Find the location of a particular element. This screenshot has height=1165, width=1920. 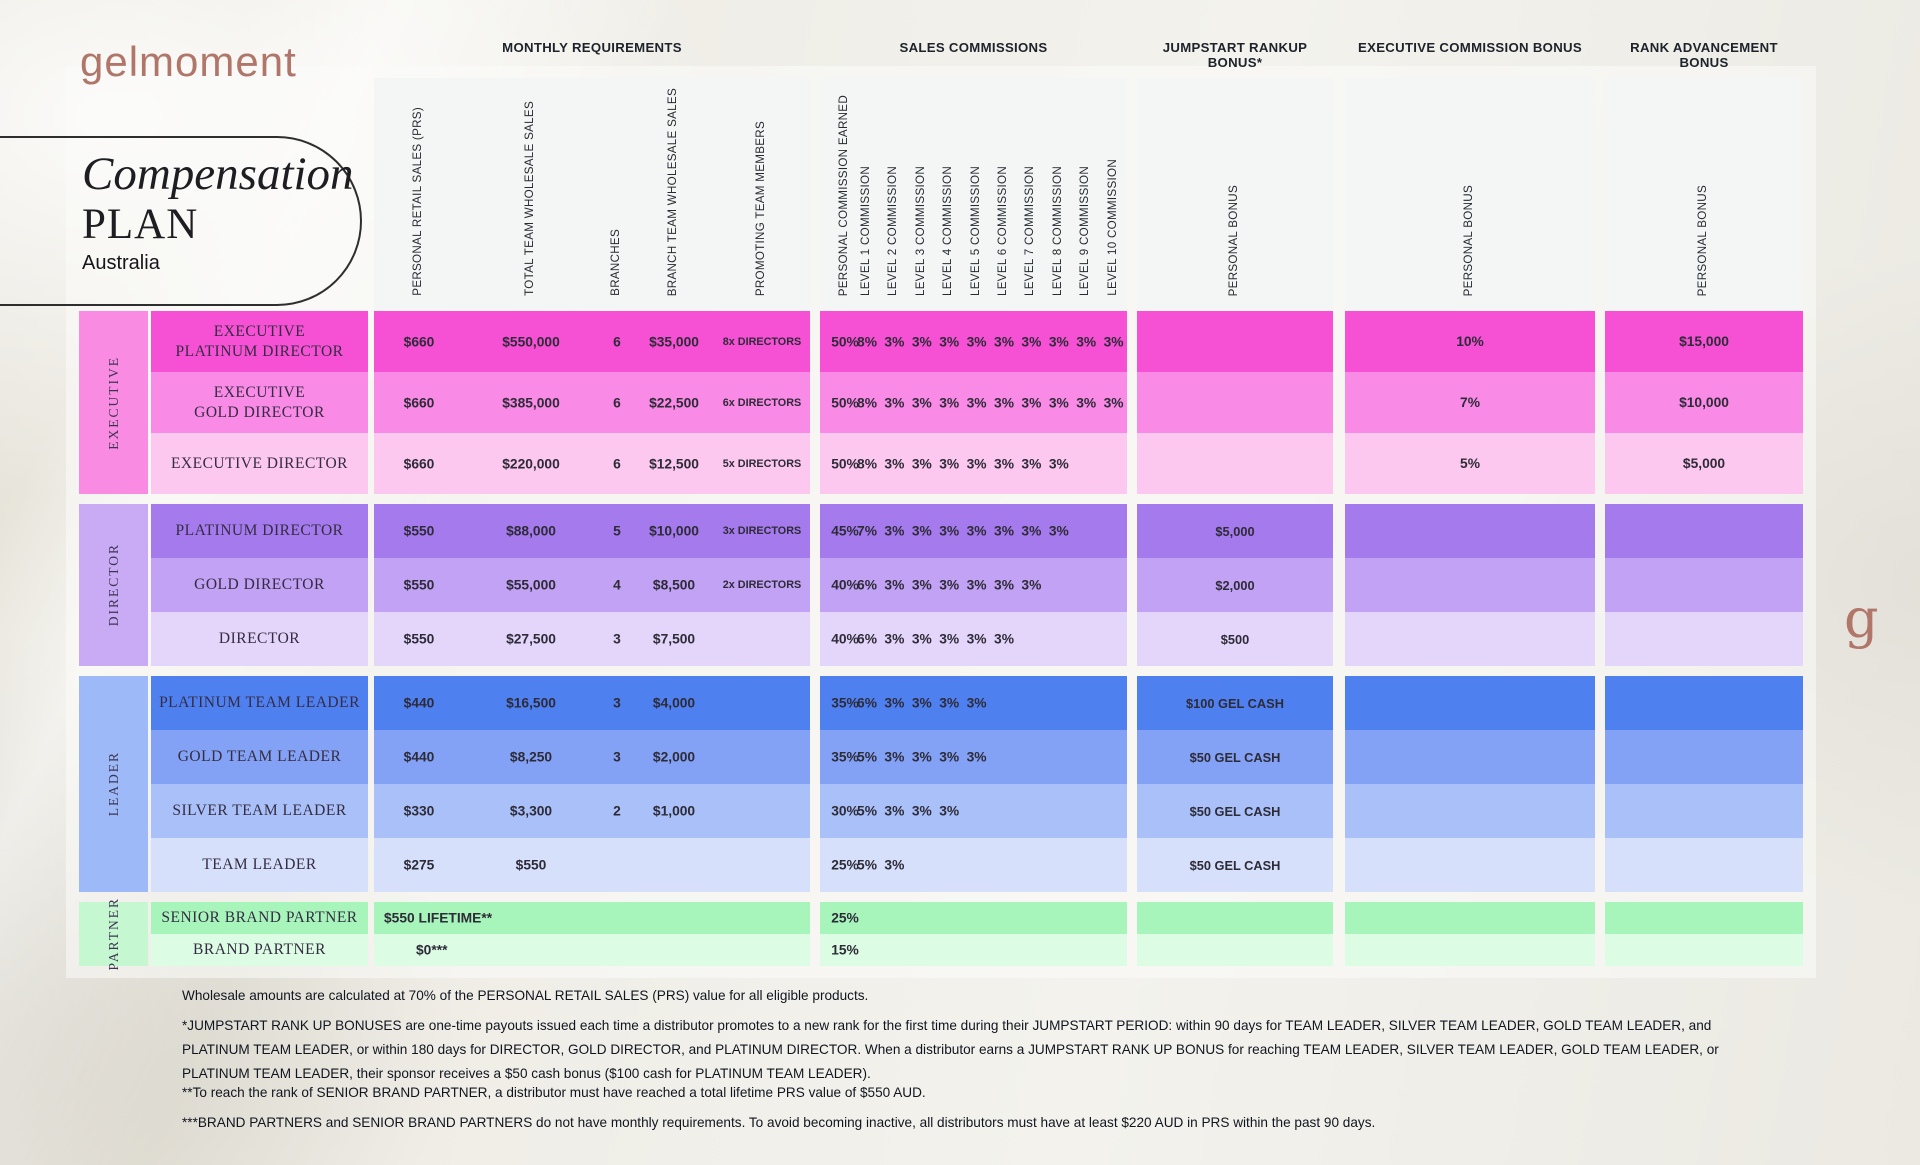

group-label-block: EXECUTIVE is located at coordinates (113, 402).